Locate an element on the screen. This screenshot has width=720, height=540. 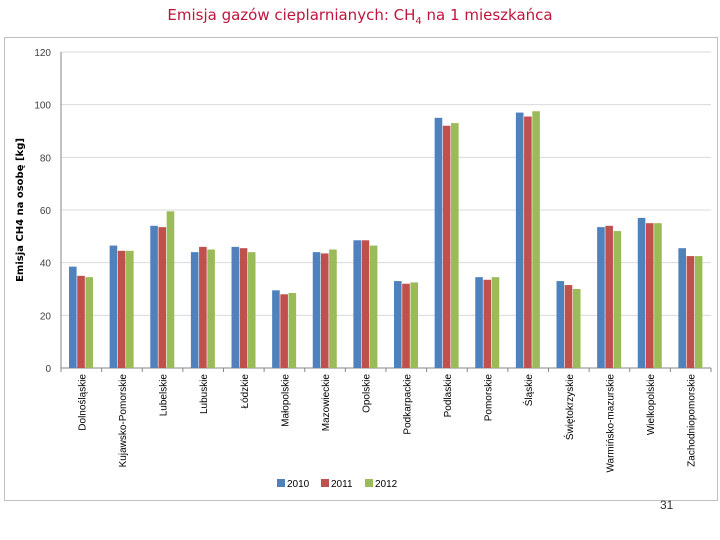
y-tick-label: 40 is located at coordinates (46, 264).